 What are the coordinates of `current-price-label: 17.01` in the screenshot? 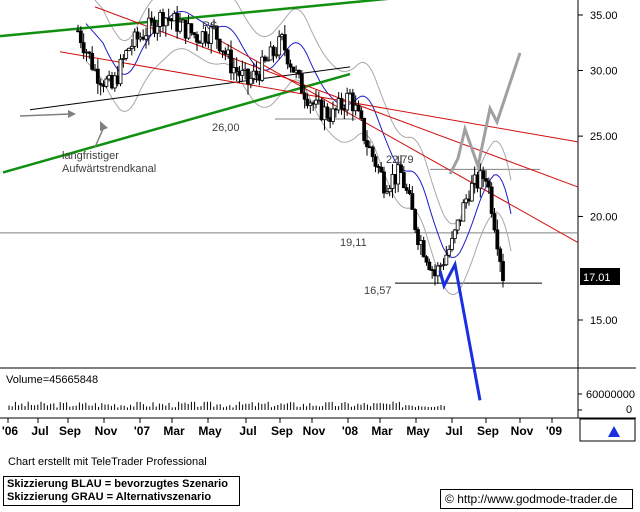 It's located at (597, 278).